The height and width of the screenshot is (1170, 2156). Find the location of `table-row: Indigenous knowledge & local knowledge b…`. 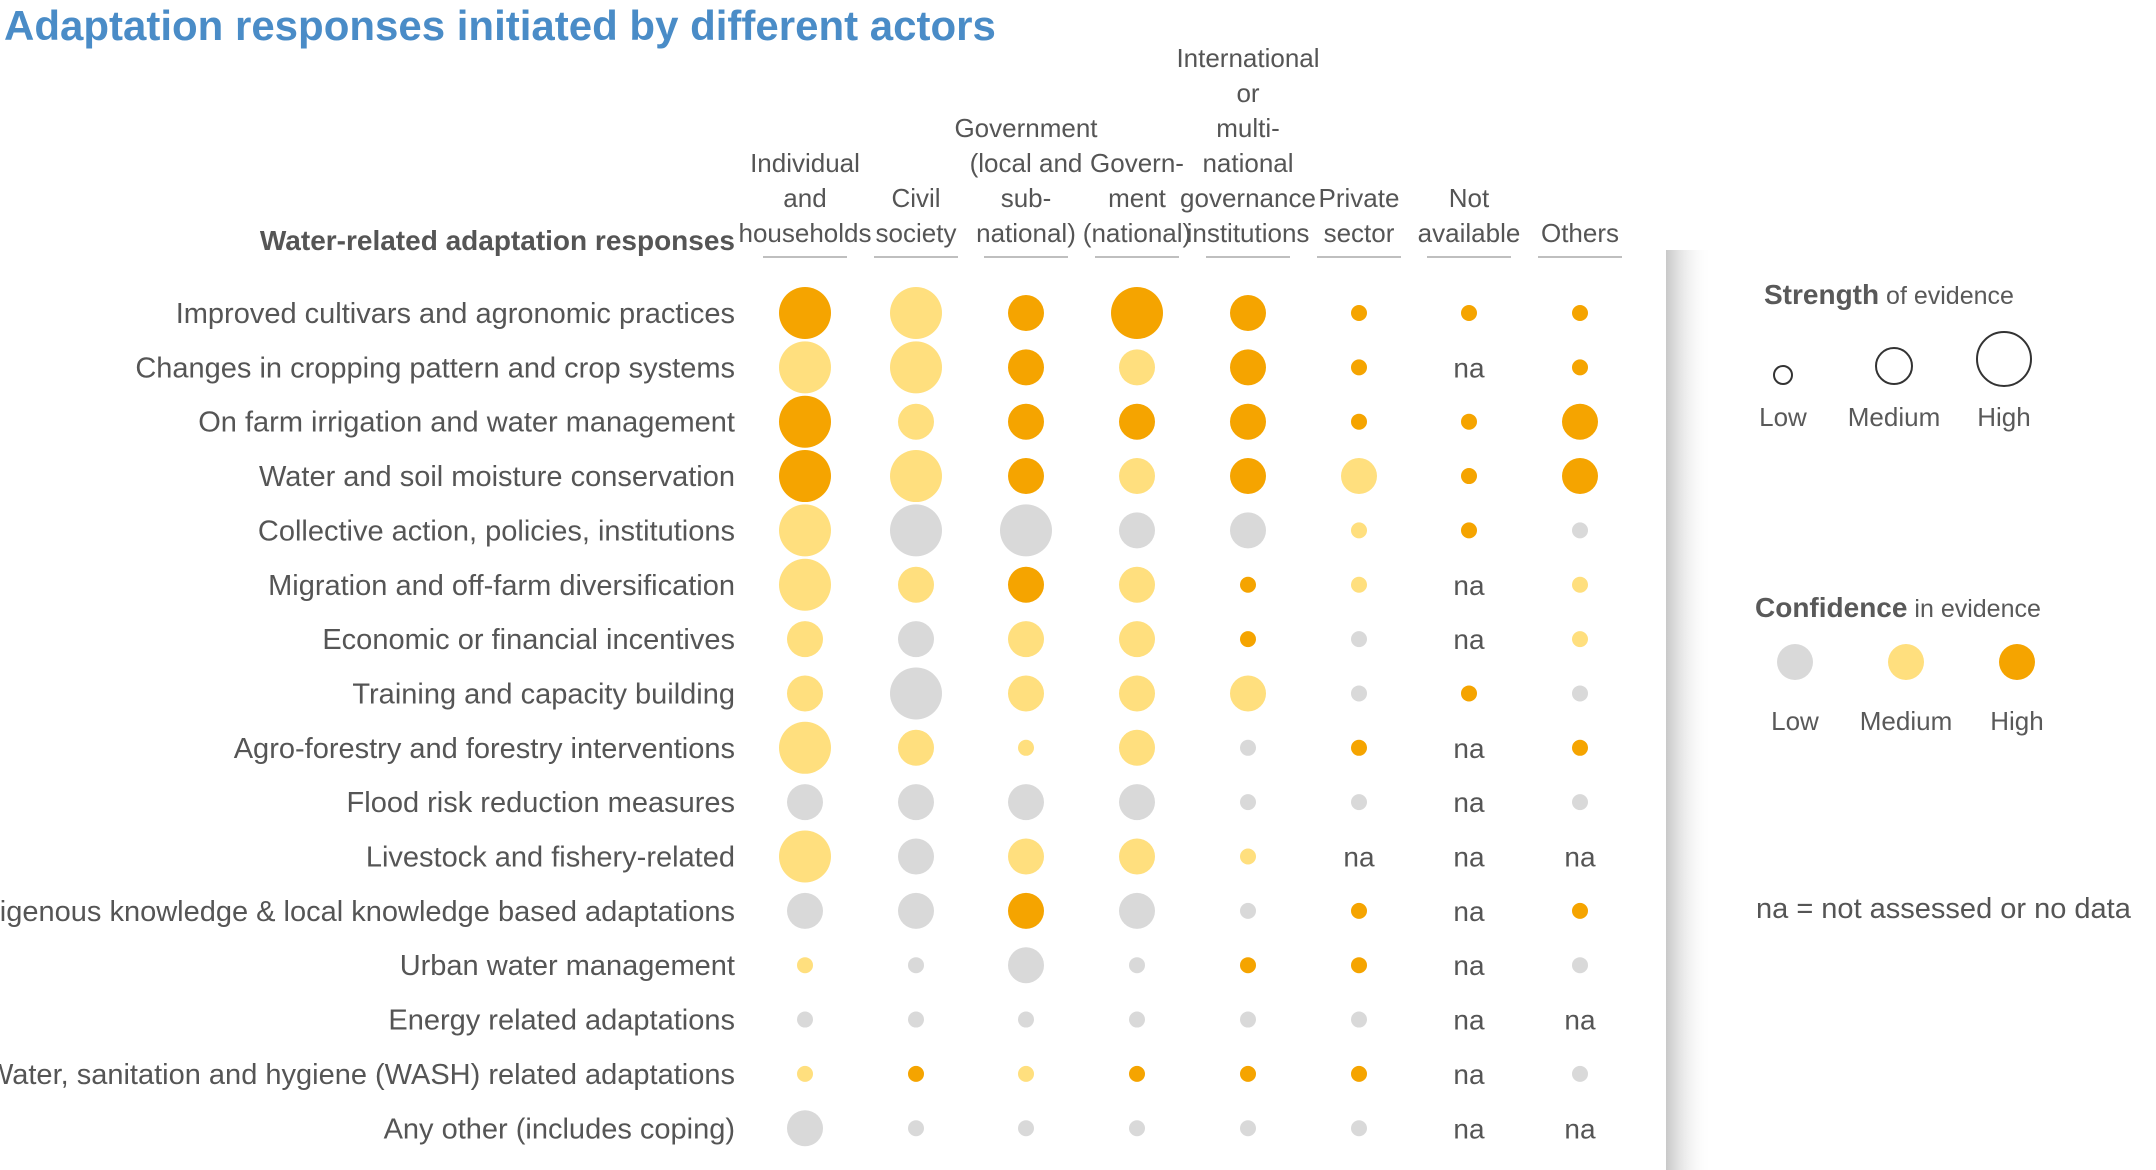

table-row: Indigenous knowledge & local knowledge b… is located at coordinates (794, 910).